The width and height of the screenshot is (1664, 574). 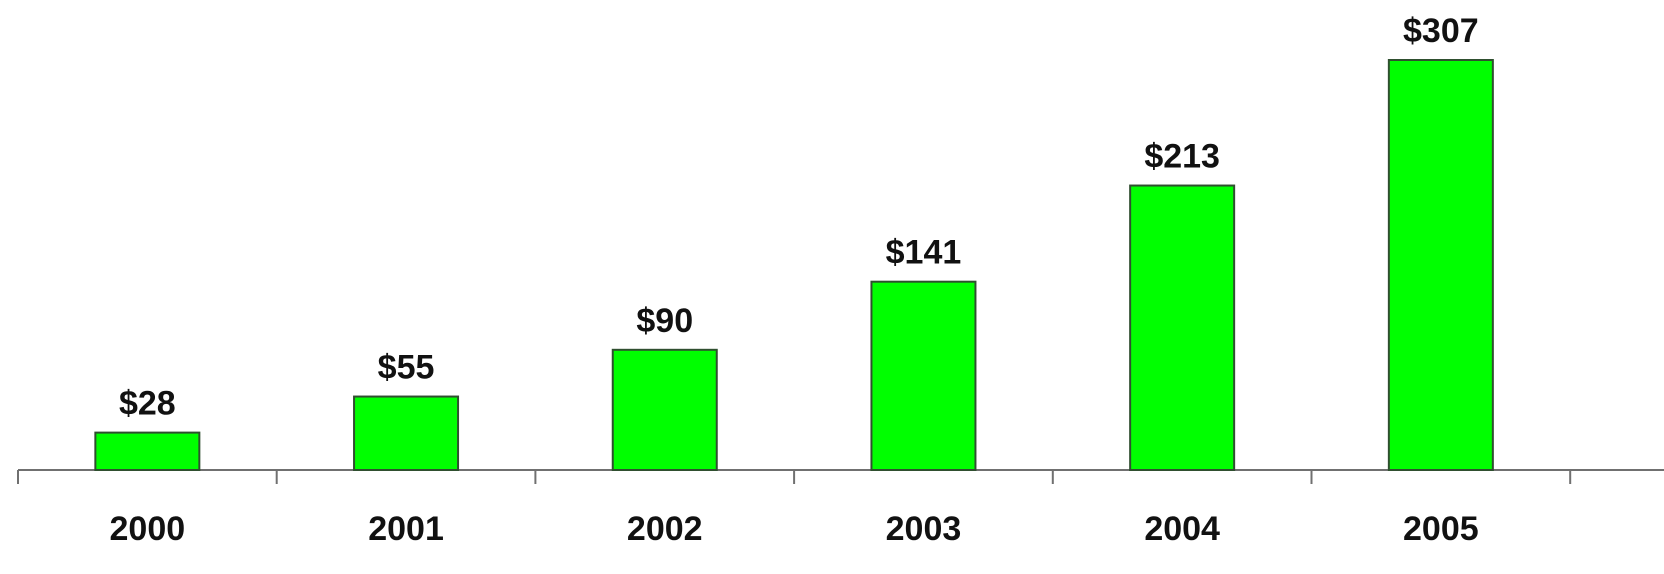 What do you see at coordinates (664, 410) in the screenshot?
I see `bar-2002` at bounding box center [664, 410].